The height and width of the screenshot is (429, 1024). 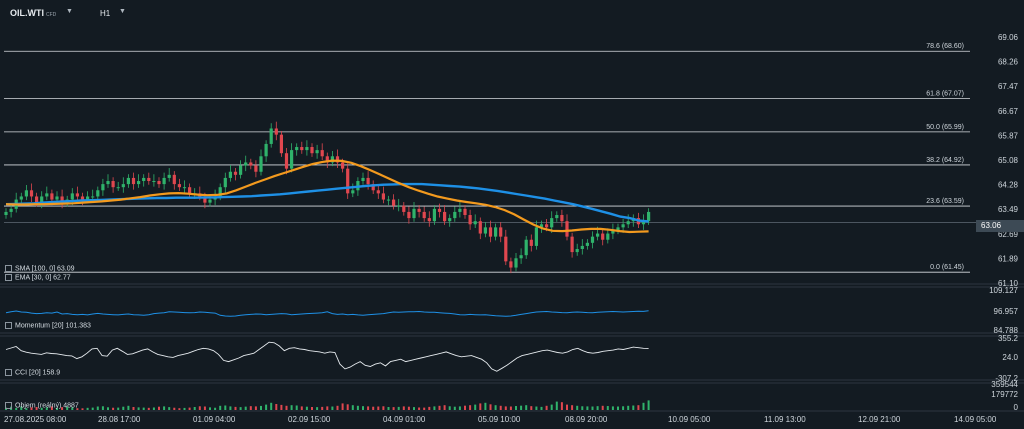 I want to click on price-tick-label: 61.10, so click(x=1008, y=283).